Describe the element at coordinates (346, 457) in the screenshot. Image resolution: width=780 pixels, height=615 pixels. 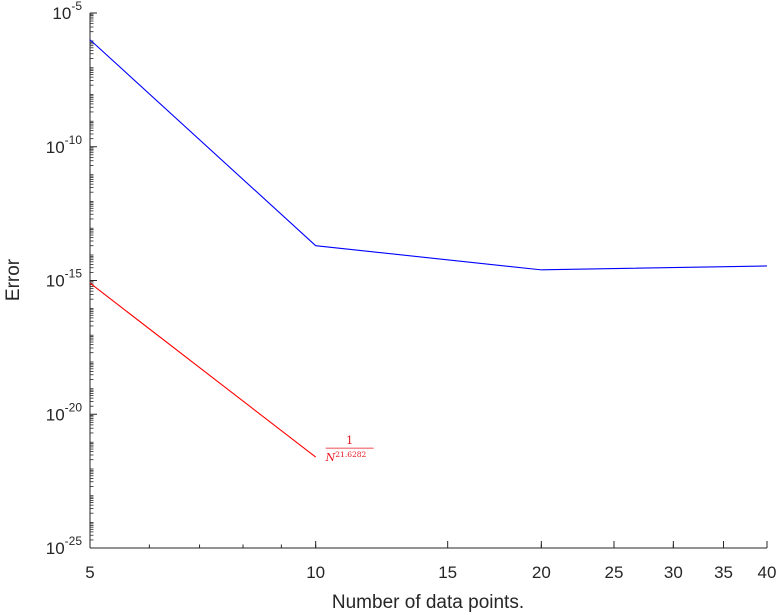
I see `annotation-denominator: N21.6282` at that location.